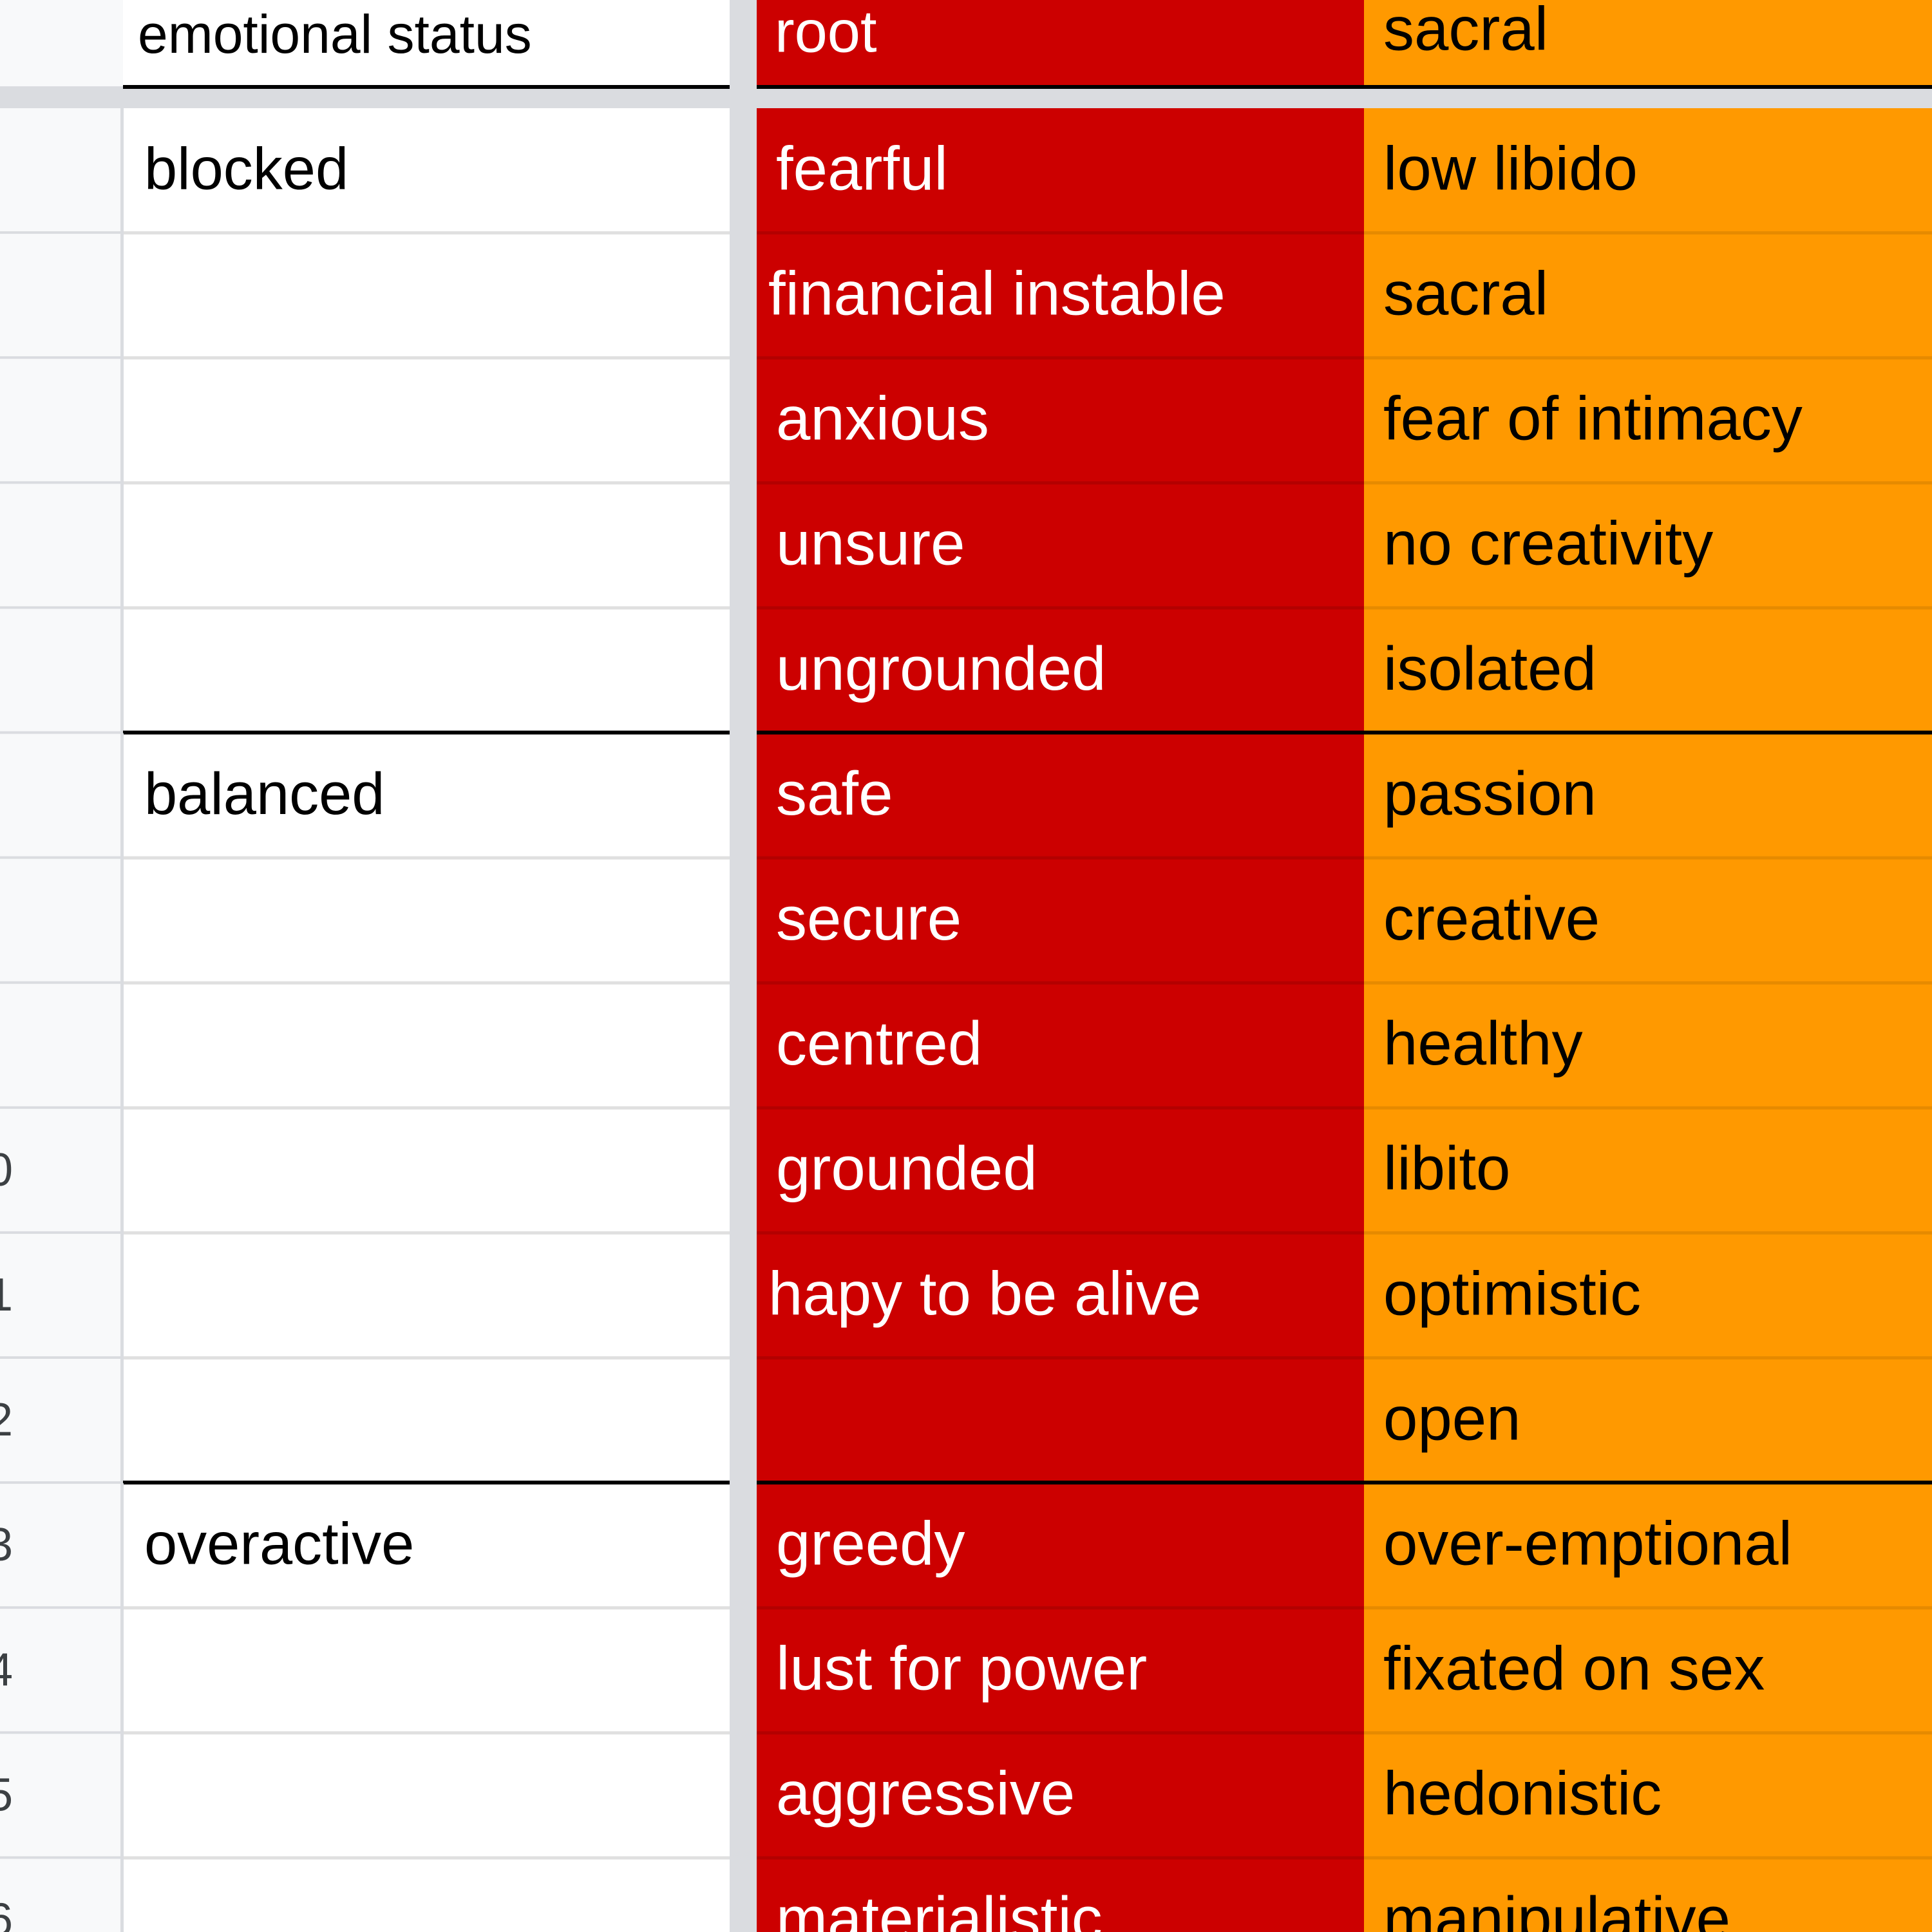  I want to click on row-number: 11, so click(6, 1295).